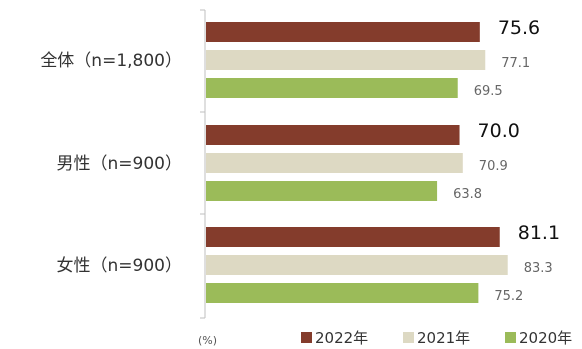  Describe the element at coordinates (119, 266) in the screenshot. I see `category-label: 女性（n=900）` at that location.